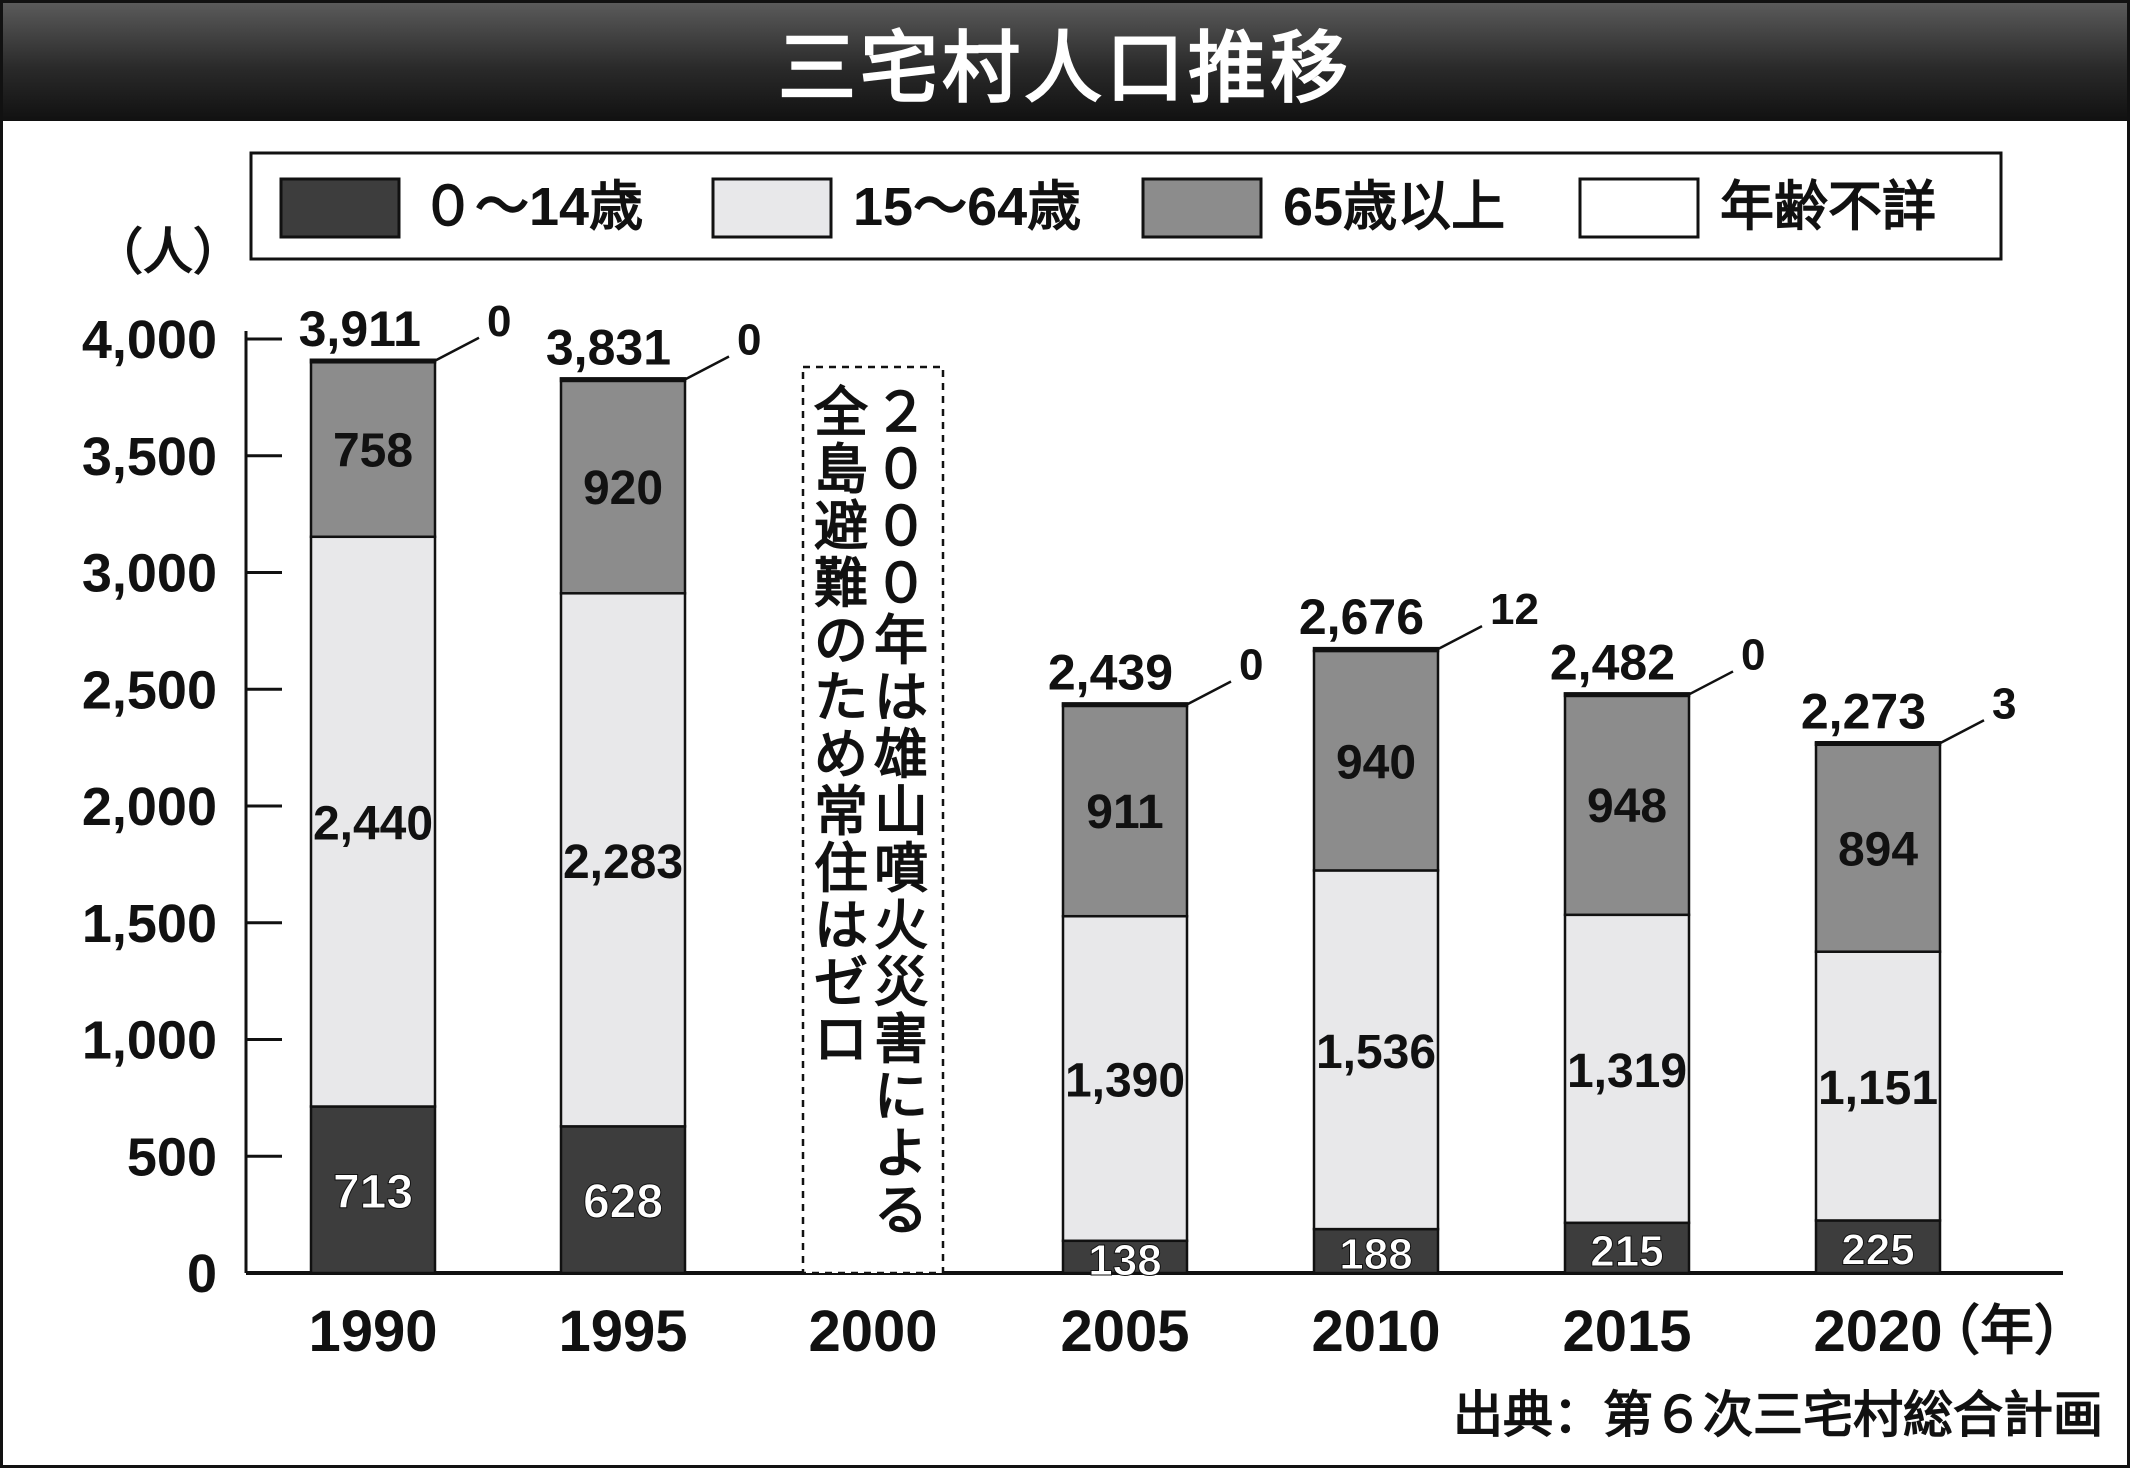  Describe the element at coordinates (623, 488) in the screenshot. I see `segment-label-3: 920` at that location.